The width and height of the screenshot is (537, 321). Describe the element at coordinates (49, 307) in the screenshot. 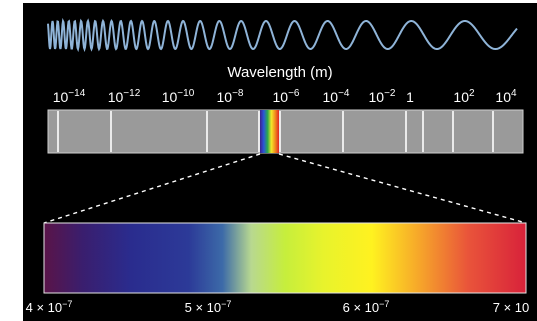

I see `visible-wavelength-label: 4 × 10⁻⁷` at that location.